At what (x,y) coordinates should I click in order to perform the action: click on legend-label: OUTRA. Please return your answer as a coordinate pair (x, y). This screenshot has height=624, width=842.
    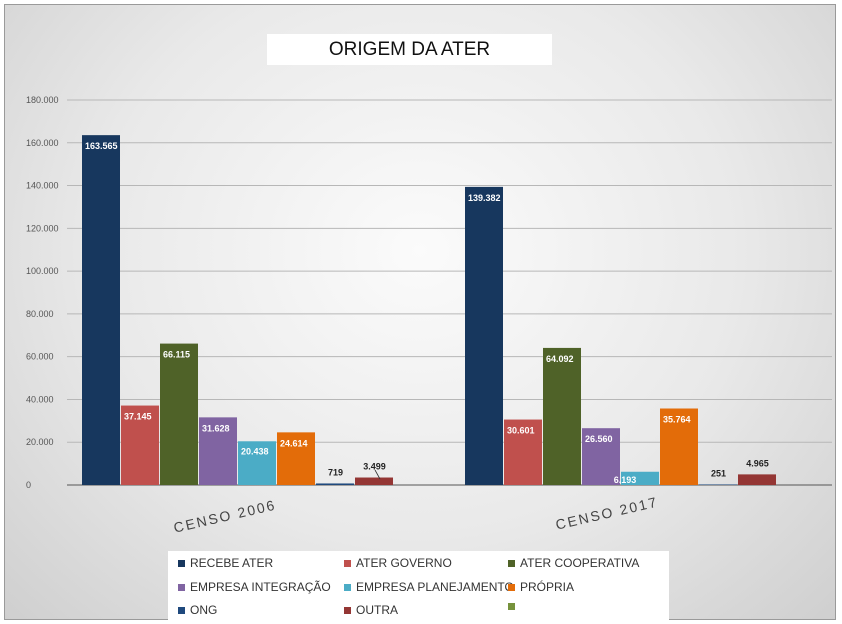
    Looking at the image, I should click on (377, 610).